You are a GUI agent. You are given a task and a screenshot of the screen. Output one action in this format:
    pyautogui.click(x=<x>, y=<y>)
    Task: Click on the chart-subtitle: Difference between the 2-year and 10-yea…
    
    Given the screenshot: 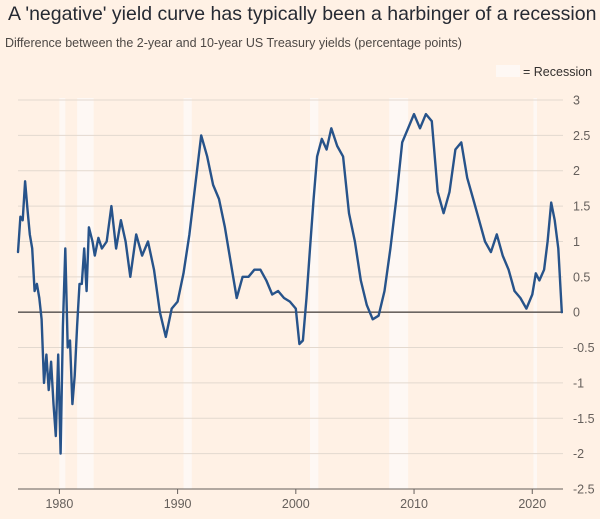 What is the action you would take?
    pyautogui.click(x=233, y=43)
    